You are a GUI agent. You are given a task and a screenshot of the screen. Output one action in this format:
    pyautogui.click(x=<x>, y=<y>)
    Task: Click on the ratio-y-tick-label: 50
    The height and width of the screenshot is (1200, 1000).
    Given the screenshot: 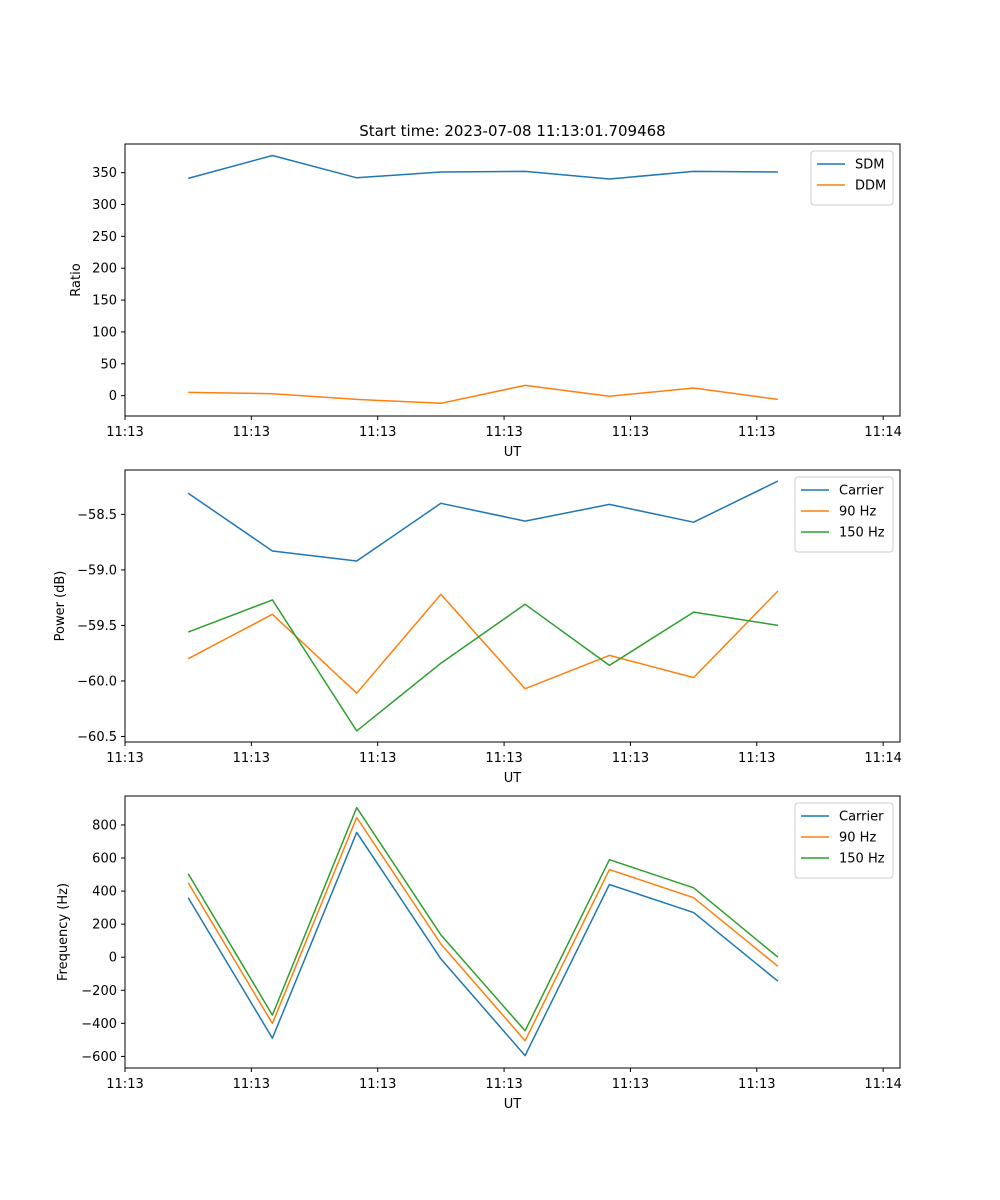 What is the action you would take?
    pyautogui.click(x=108, y=364)
    